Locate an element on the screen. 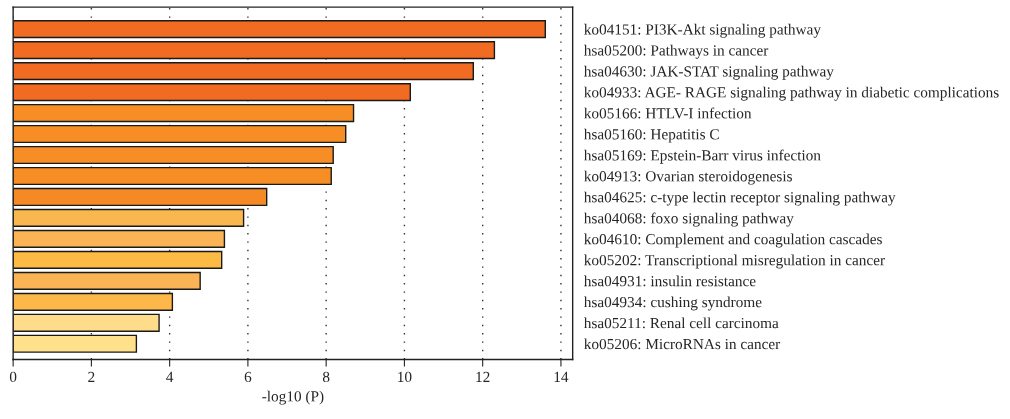 This screenshot has height=419, width=1010. x-tick-label: 6 is located at coordinates (248, 377).